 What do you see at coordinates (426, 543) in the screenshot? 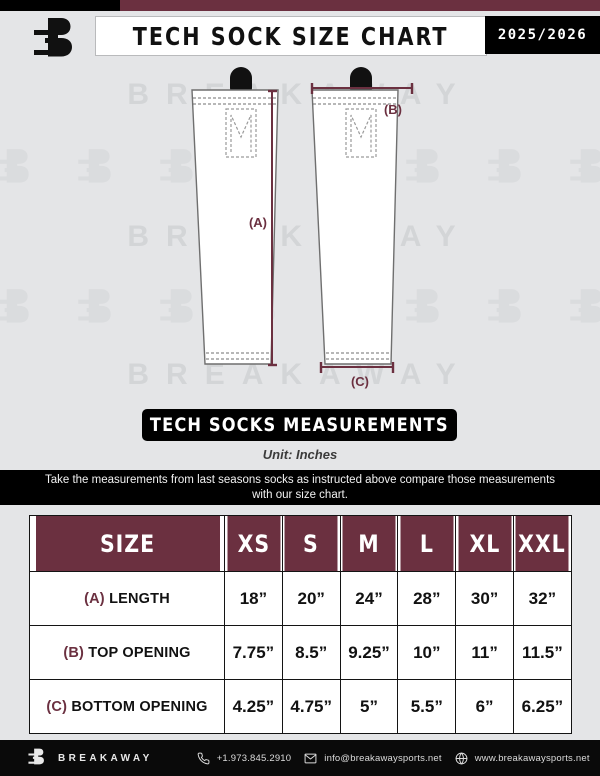
I see `table-header-l: L` at bounding box center [426, 543].